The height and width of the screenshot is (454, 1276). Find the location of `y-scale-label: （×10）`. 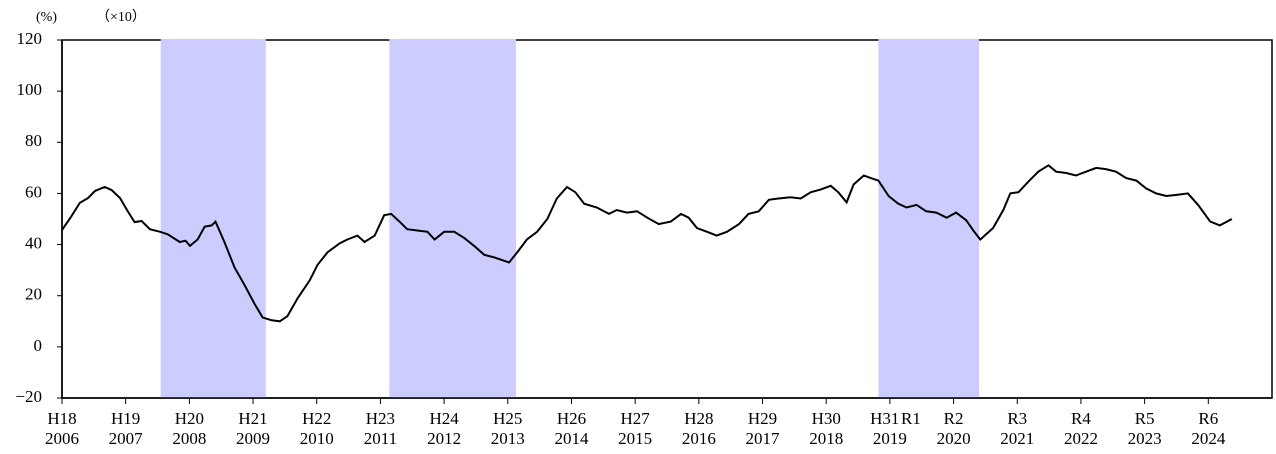

y-scale-label: （×10） is located at coordinates (121, 17).